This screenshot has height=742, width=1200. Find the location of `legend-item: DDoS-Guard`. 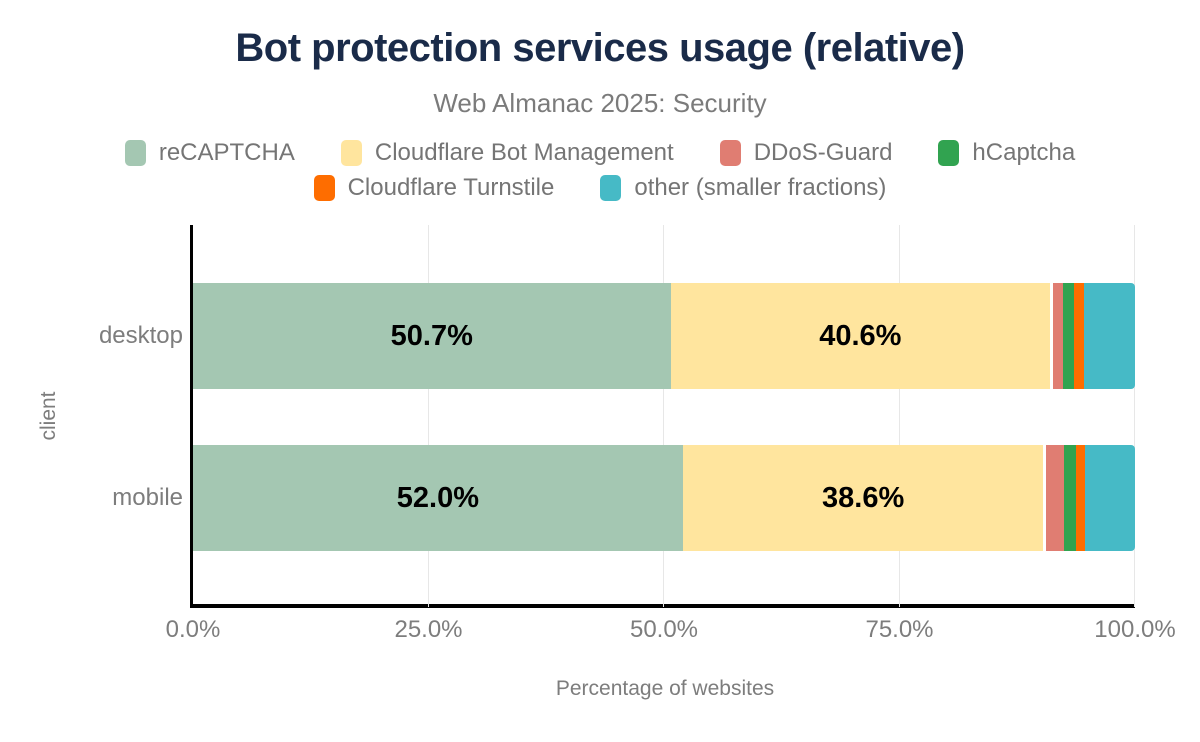

legend-item: DDoS-Guard is located at coordinates (806, 153).